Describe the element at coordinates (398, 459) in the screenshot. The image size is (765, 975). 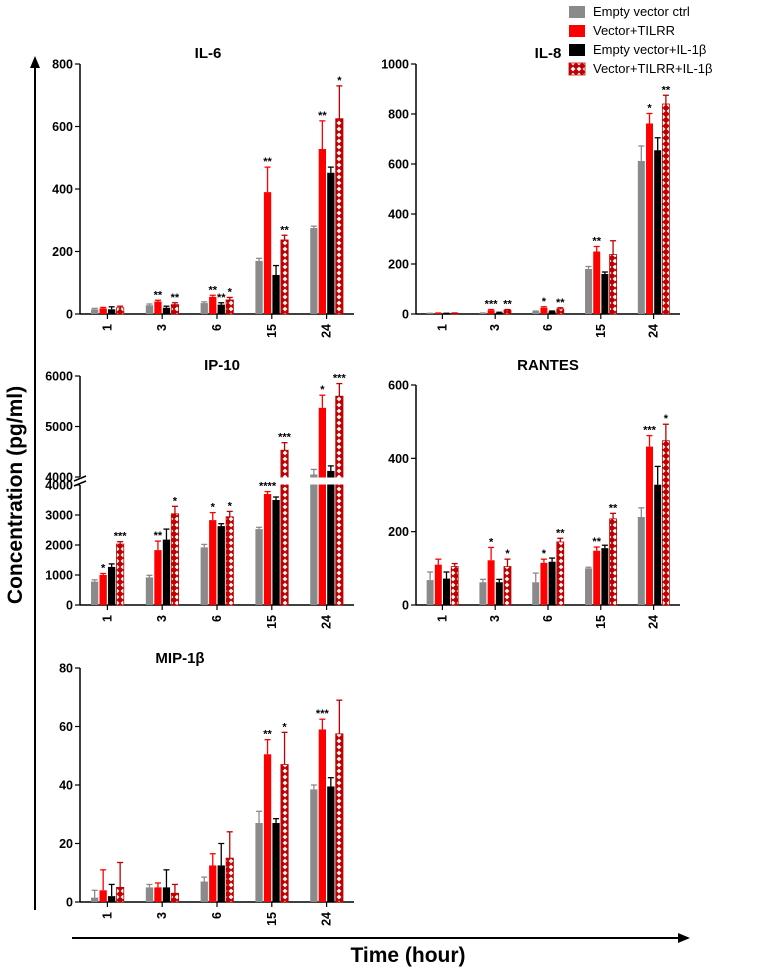
I see `y-tick-label: 400` at that location.